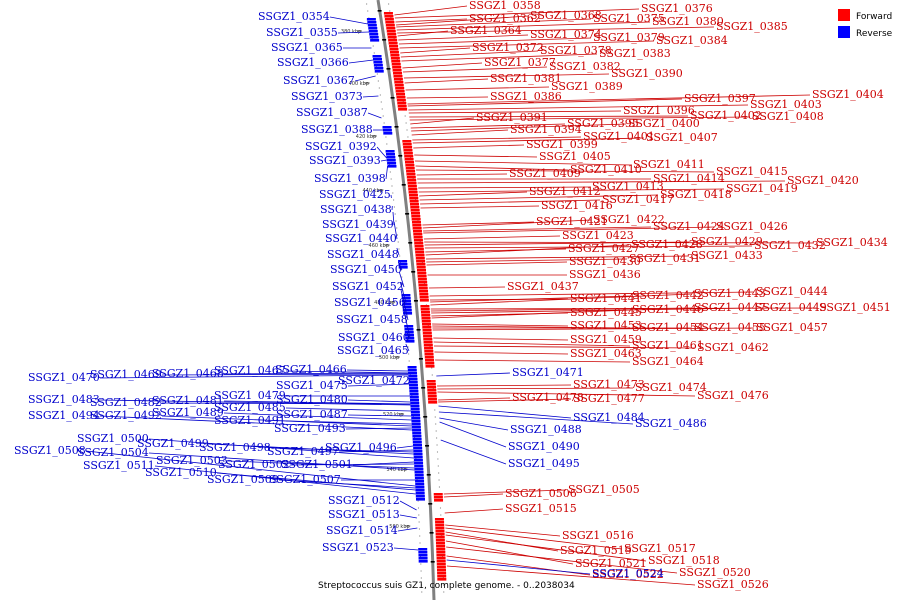  What do you see at coordinates (733, 395) in the screenshot?
I see `forward-gene-label: SSGZ1_0476` at bounding box center [733, 395].